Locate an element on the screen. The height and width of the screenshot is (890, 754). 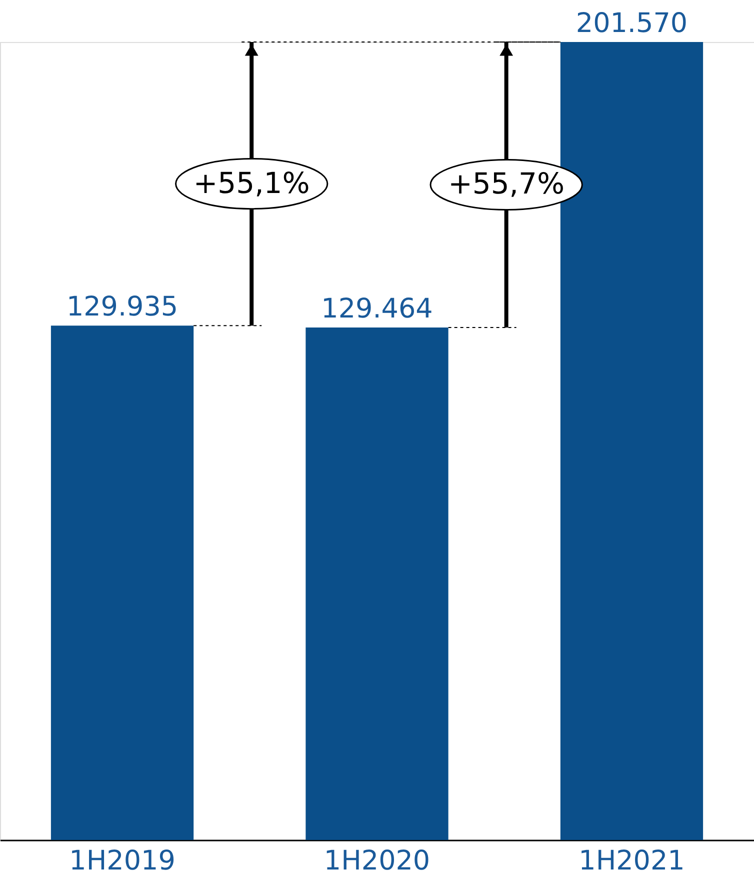
annotation: +55,1% is located at coordinates (251, 183).